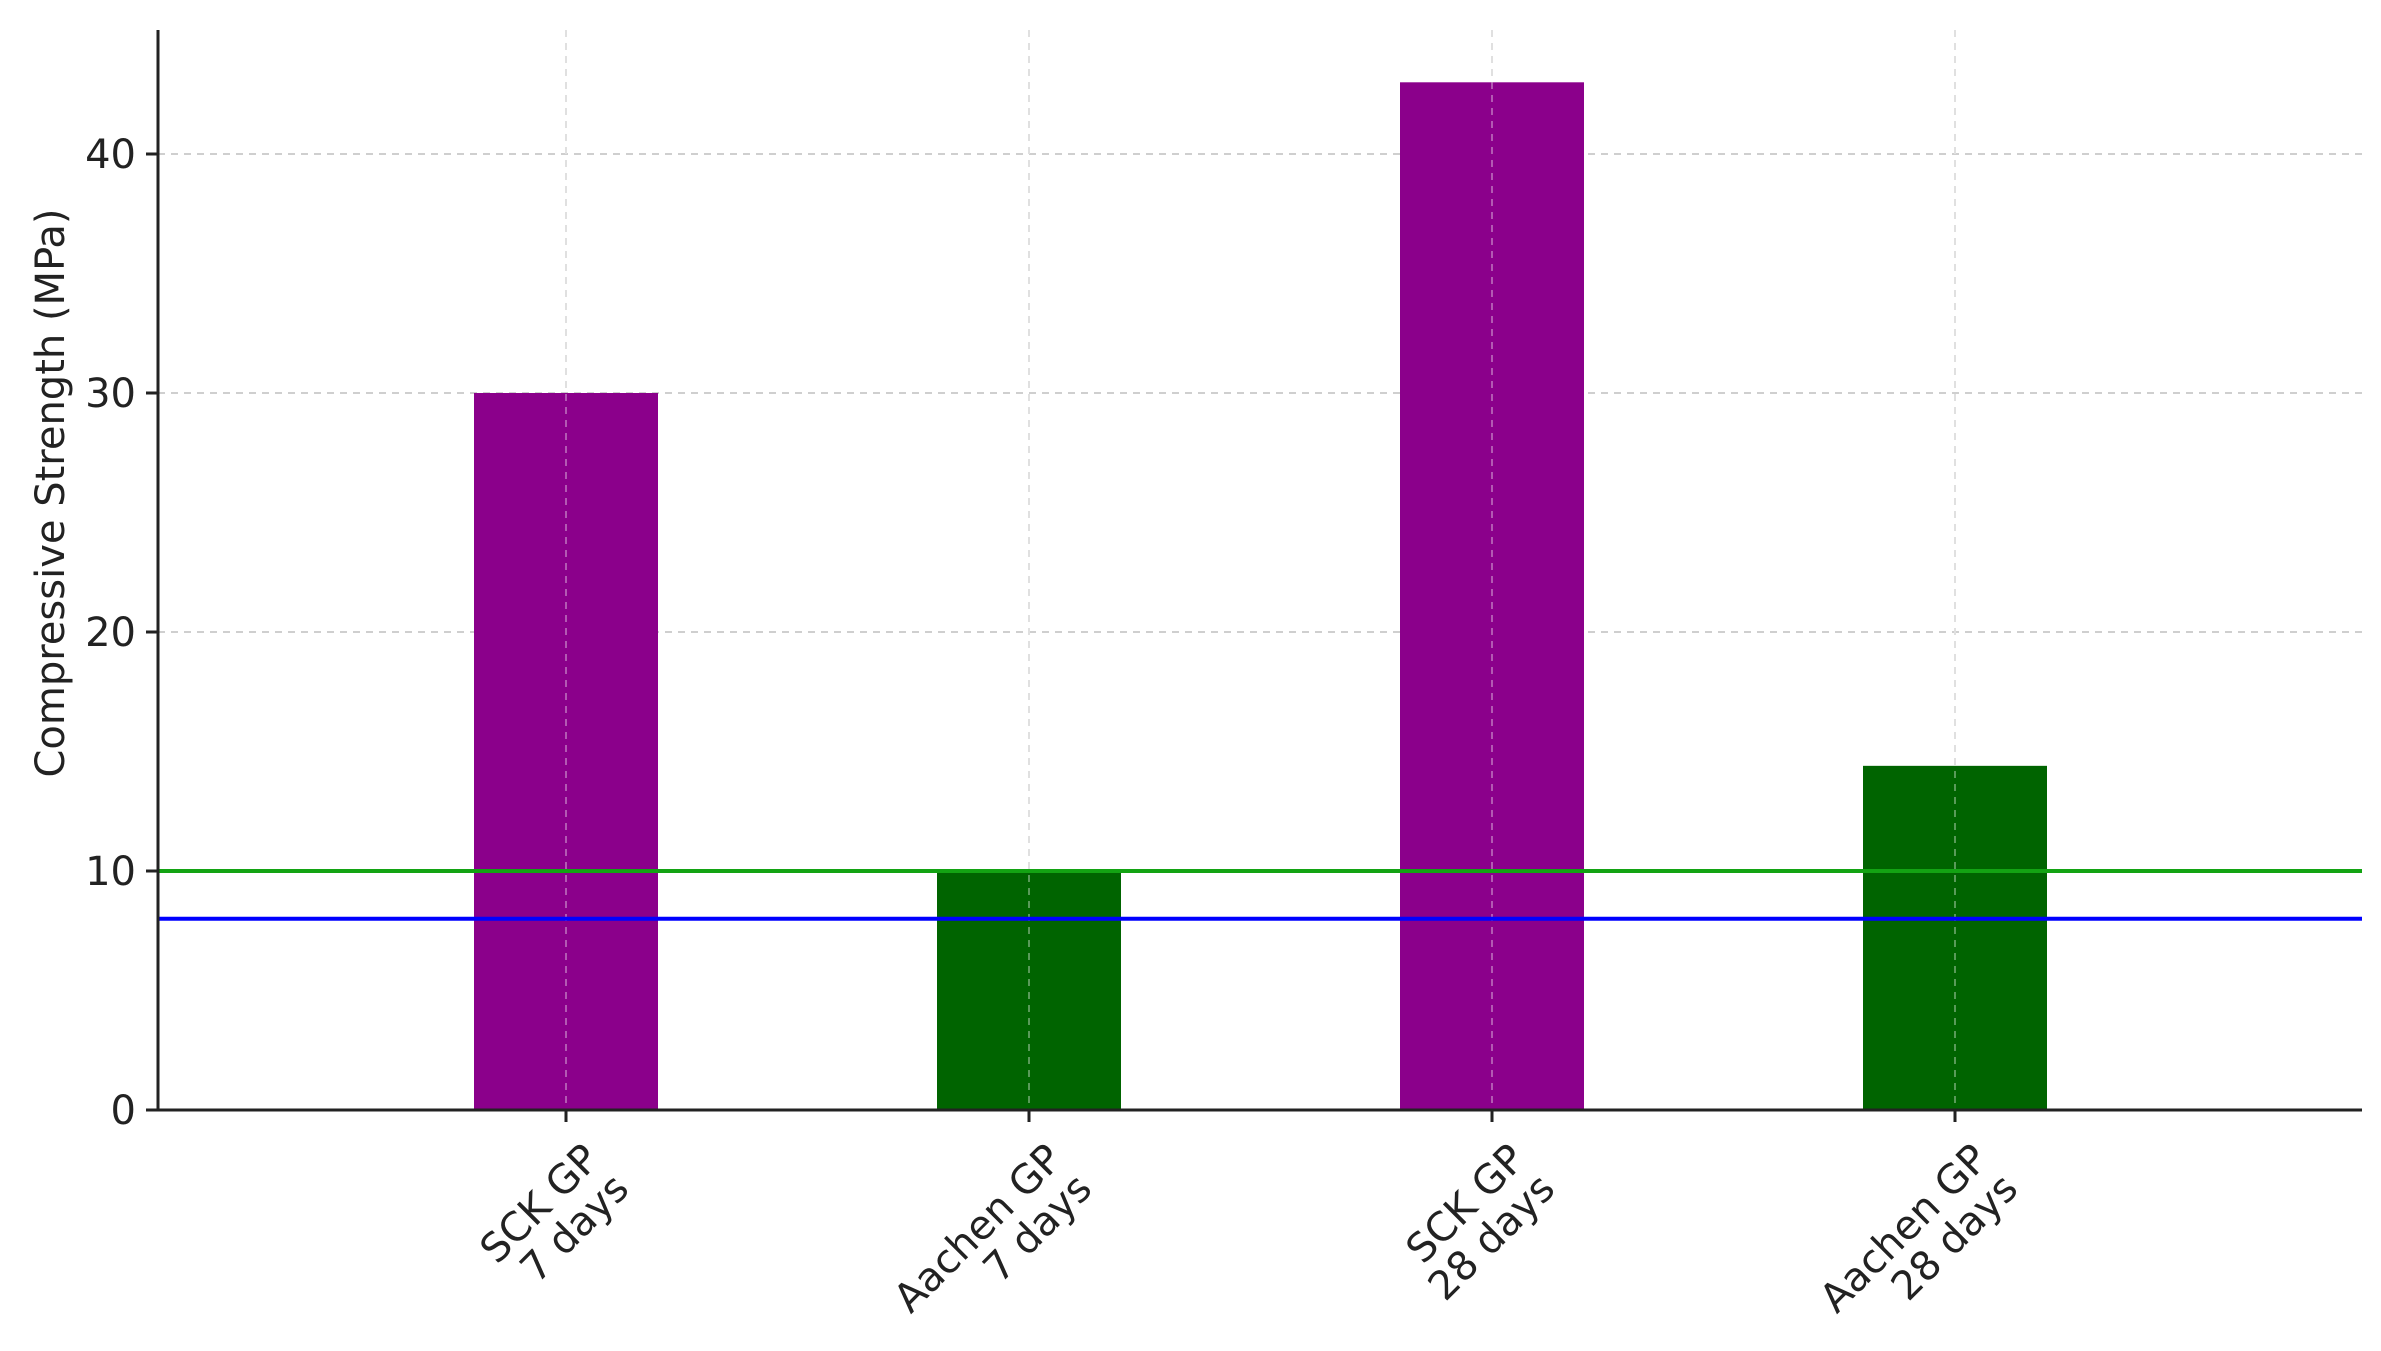 This screenshot has height=1351, width=2381. I want to click on y-tick-label: 40, so click(110, 155).